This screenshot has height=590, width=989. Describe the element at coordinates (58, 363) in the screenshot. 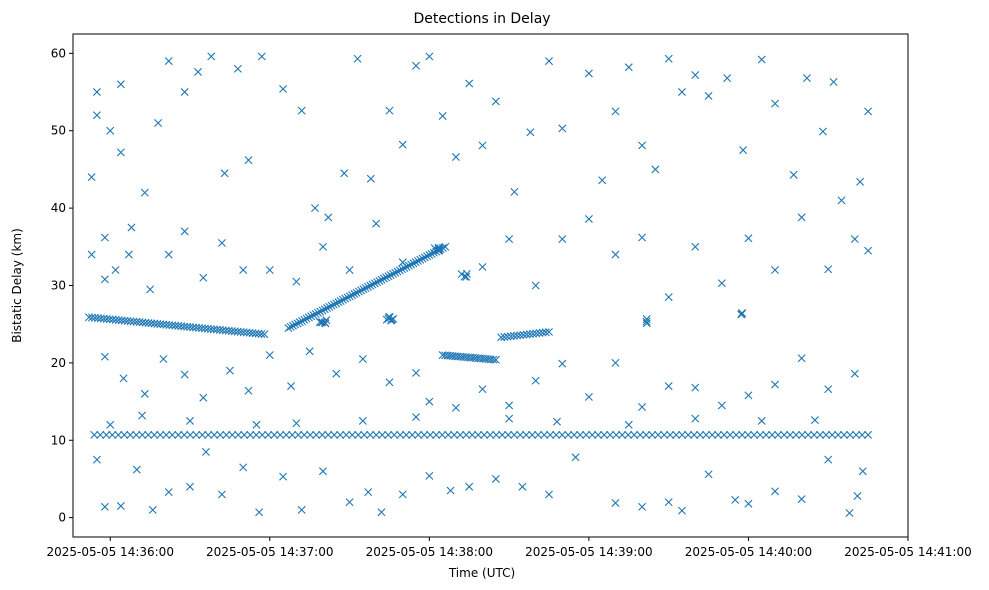

I see `y-tick-label-2: 20` at that location.